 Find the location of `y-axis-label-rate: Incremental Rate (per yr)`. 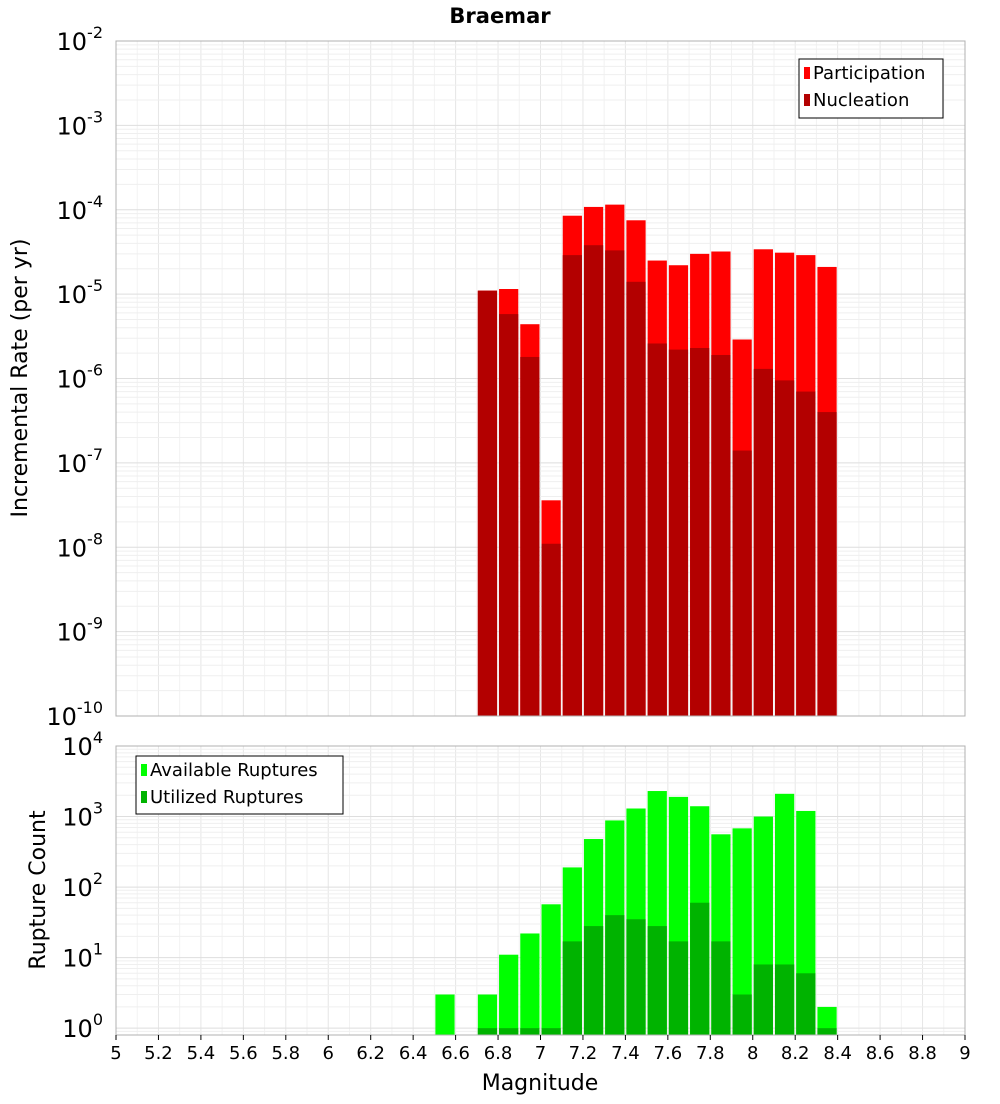

y-axis-label-rate: Incremental Rate (per yr) is located at coordinates (20, 378).